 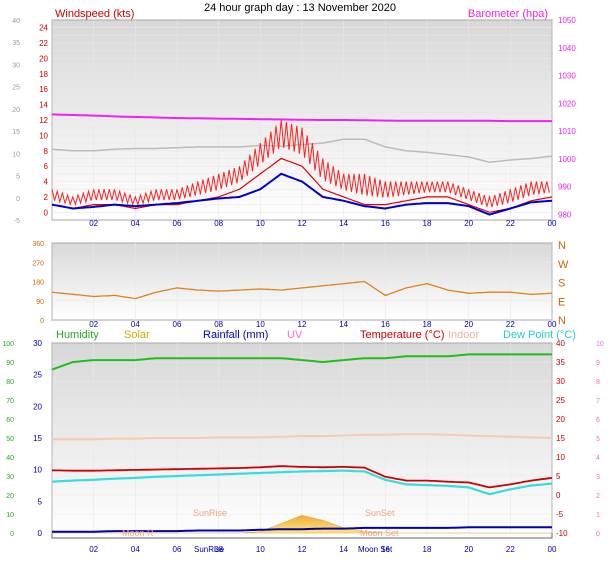 I want to click on legend-rainfall: Rainfall (mm), so click(x=235, y=335).